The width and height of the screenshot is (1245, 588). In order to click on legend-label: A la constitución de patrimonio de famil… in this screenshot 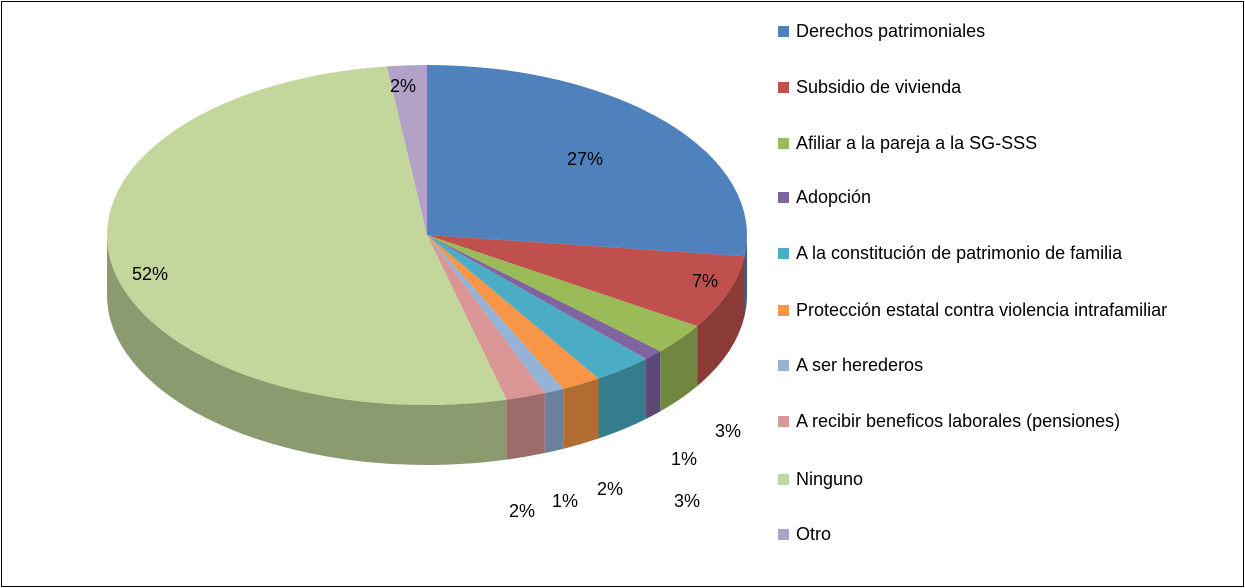, I will do `click(959, 253)`.